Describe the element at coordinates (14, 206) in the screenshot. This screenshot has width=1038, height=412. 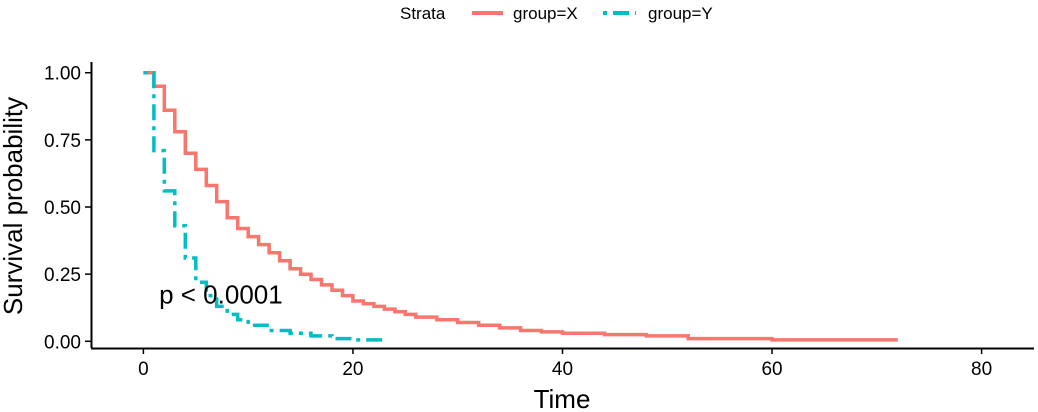
I see `y-axis-title: Survival probability` at that location.